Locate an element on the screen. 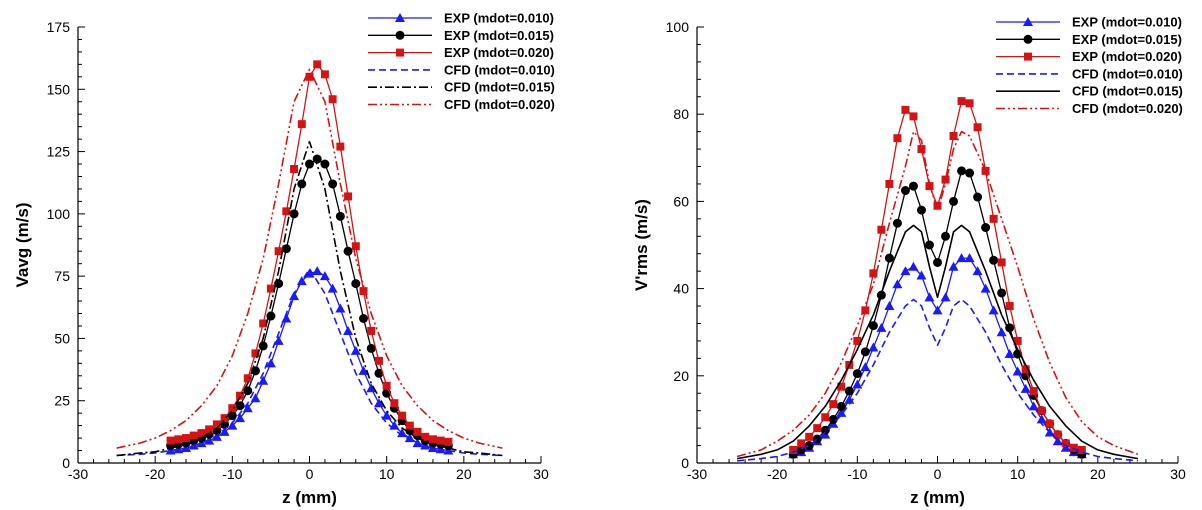  y-tick-label: 100 is located at coordinates (59, 214).